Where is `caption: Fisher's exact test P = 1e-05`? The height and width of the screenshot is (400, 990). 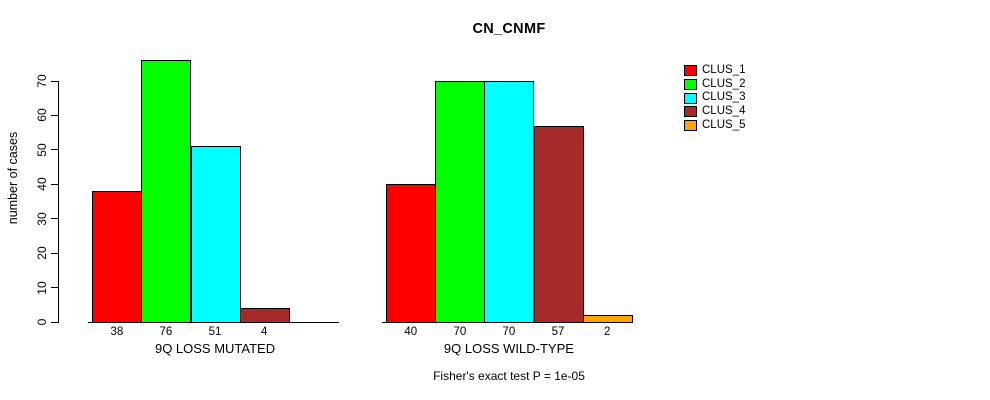 caption: Fisher's exact test P = 1e-05 is located at coordinates (509, 376).